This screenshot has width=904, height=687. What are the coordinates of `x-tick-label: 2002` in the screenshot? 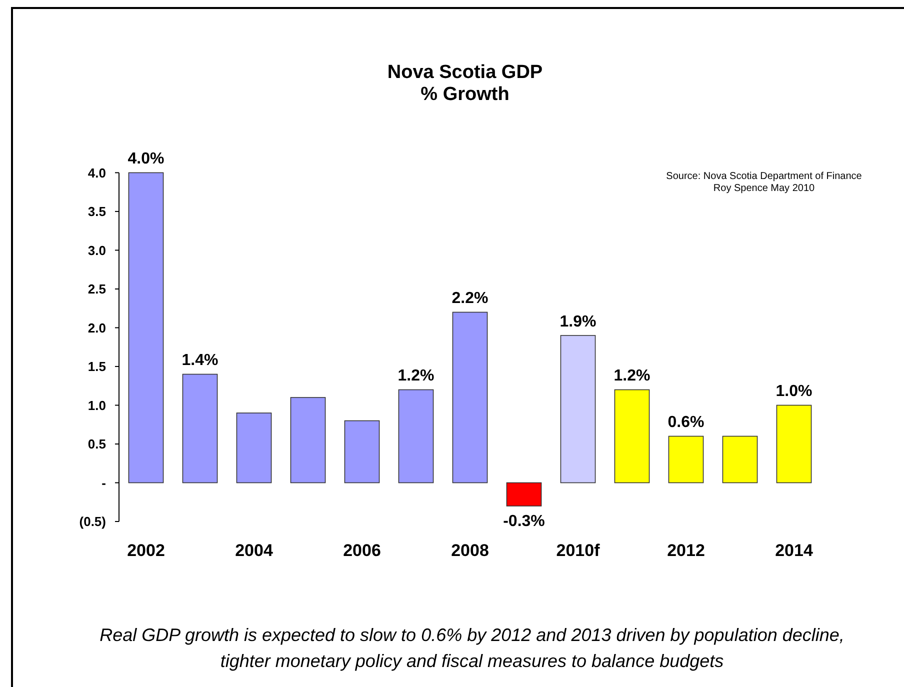 It's located at (146, 550).